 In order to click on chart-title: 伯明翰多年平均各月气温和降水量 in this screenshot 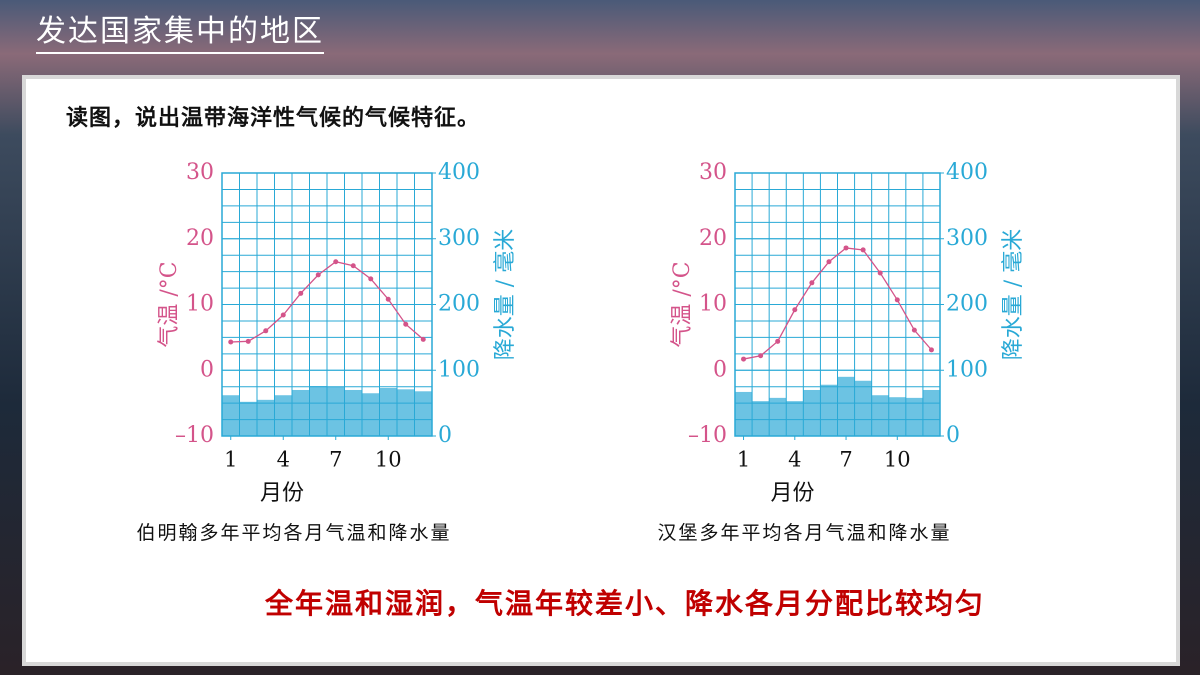, I will do `click(293, 533)`.